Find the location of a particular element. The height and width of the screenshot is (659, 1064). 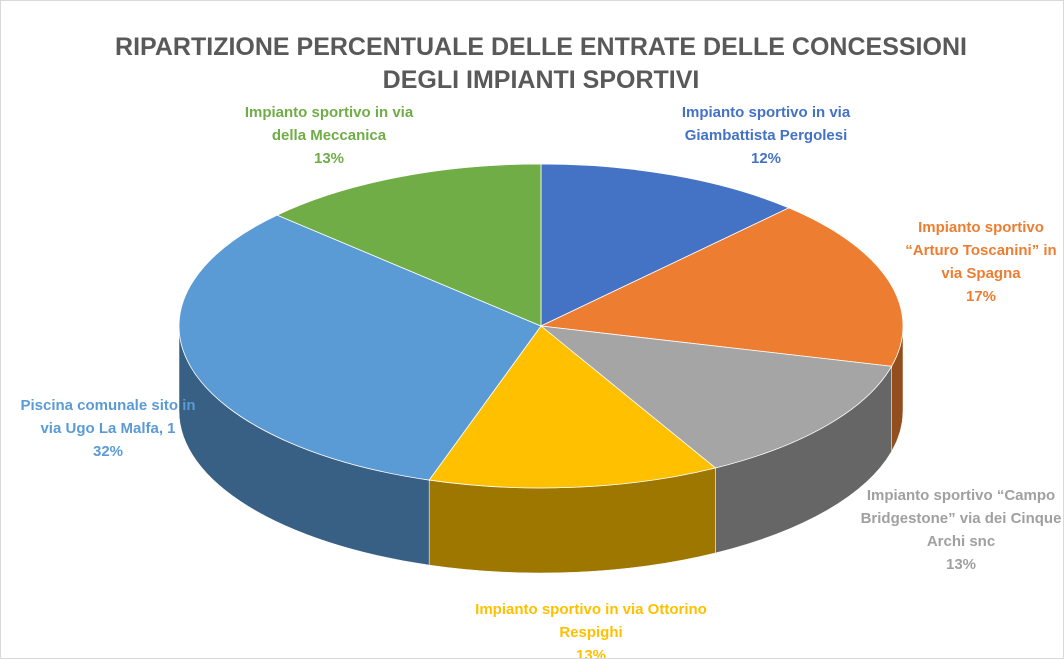

value-label: 12% is located at coordinates (766, 158).